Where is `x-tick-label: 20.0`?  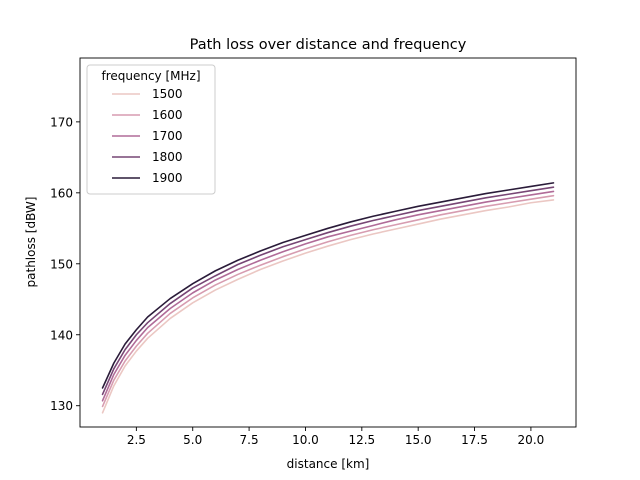 x-tick-label: 20.0 is located at coordinates (531, 440).